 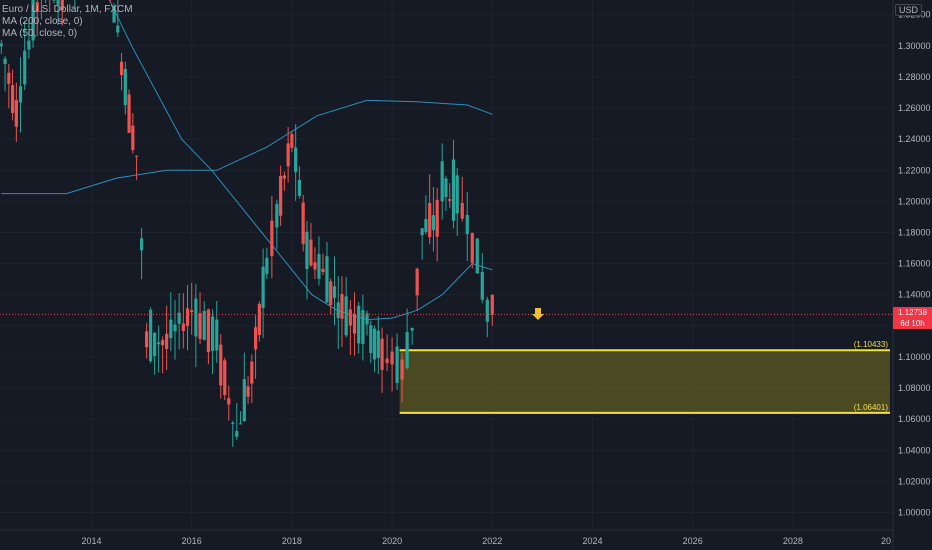 What do you see at coordinates (492, 541) in the screenshot?
I see `x-tick-label-4: 2022` at bounding box center [492, 541].